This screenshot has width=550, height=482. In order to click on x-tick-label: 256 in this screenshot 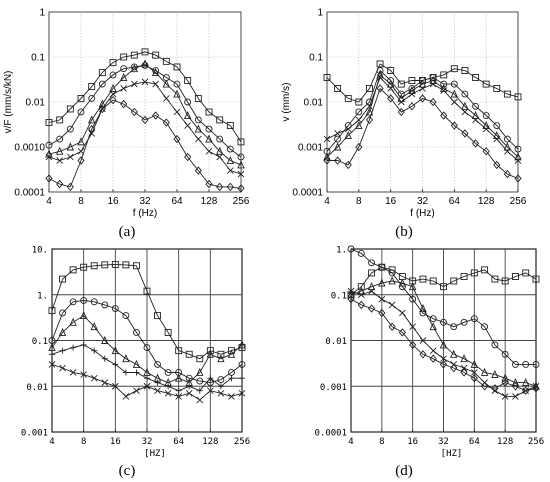, I will do `click(242, 442)`.